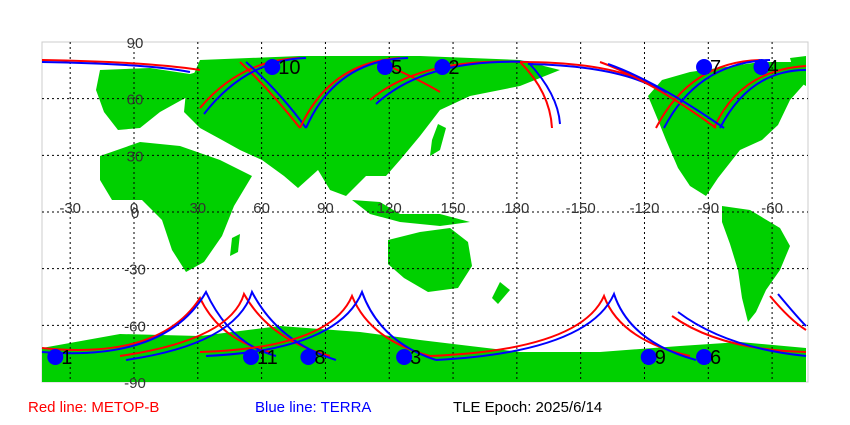 This screenshot has width=850, height=425. What do you see at coordinates (135, 43) in the screenshot?
I see `lat-tick-label: 90` at bounding box center [135, 43].